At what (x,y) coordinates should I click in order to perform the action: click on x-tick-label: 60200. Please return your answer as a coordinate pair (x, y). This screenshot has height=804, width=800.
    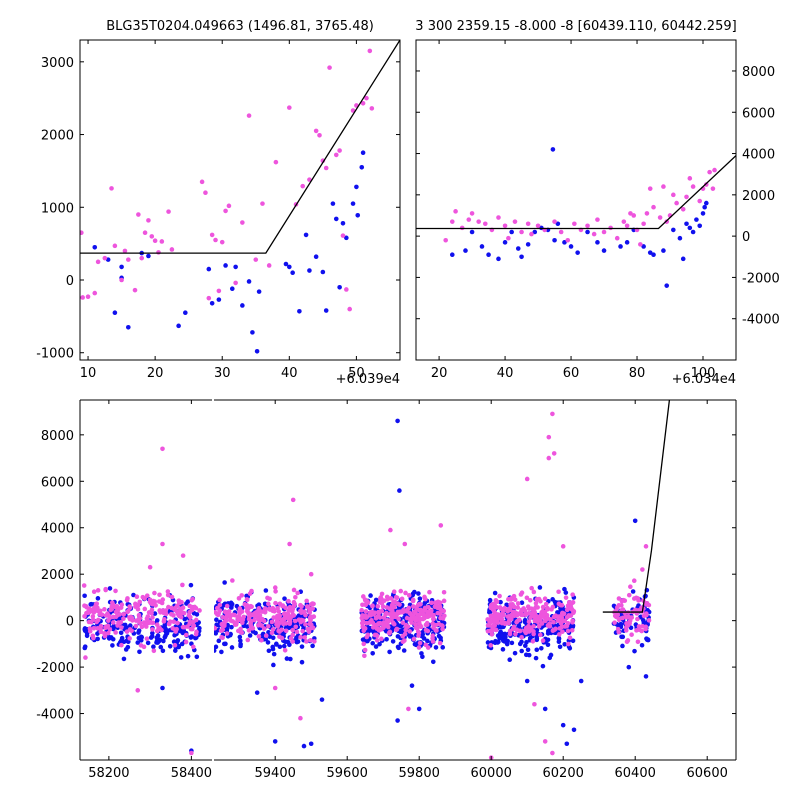
    Looking at the image, I should click on (563, 773).